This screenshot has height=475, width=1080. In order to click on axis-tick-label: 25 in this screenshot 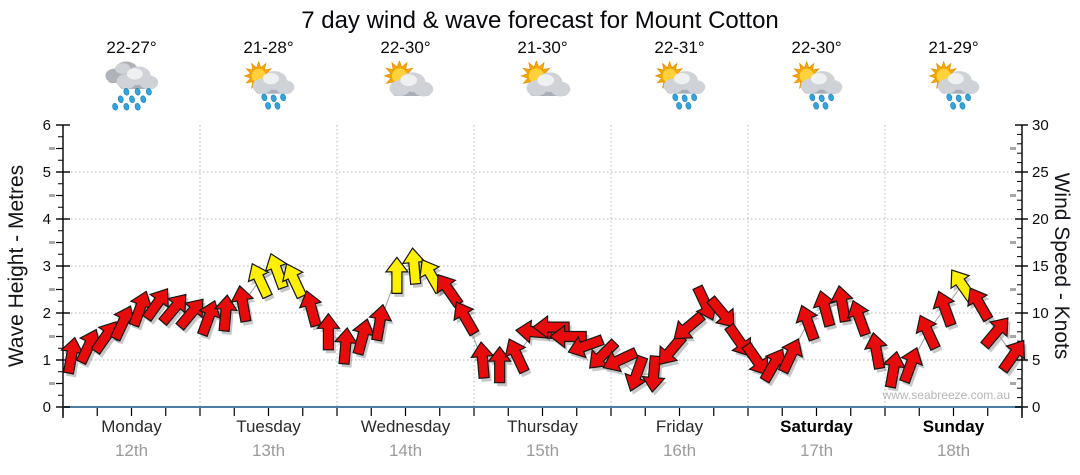, I will do `click(1040, 172)`.